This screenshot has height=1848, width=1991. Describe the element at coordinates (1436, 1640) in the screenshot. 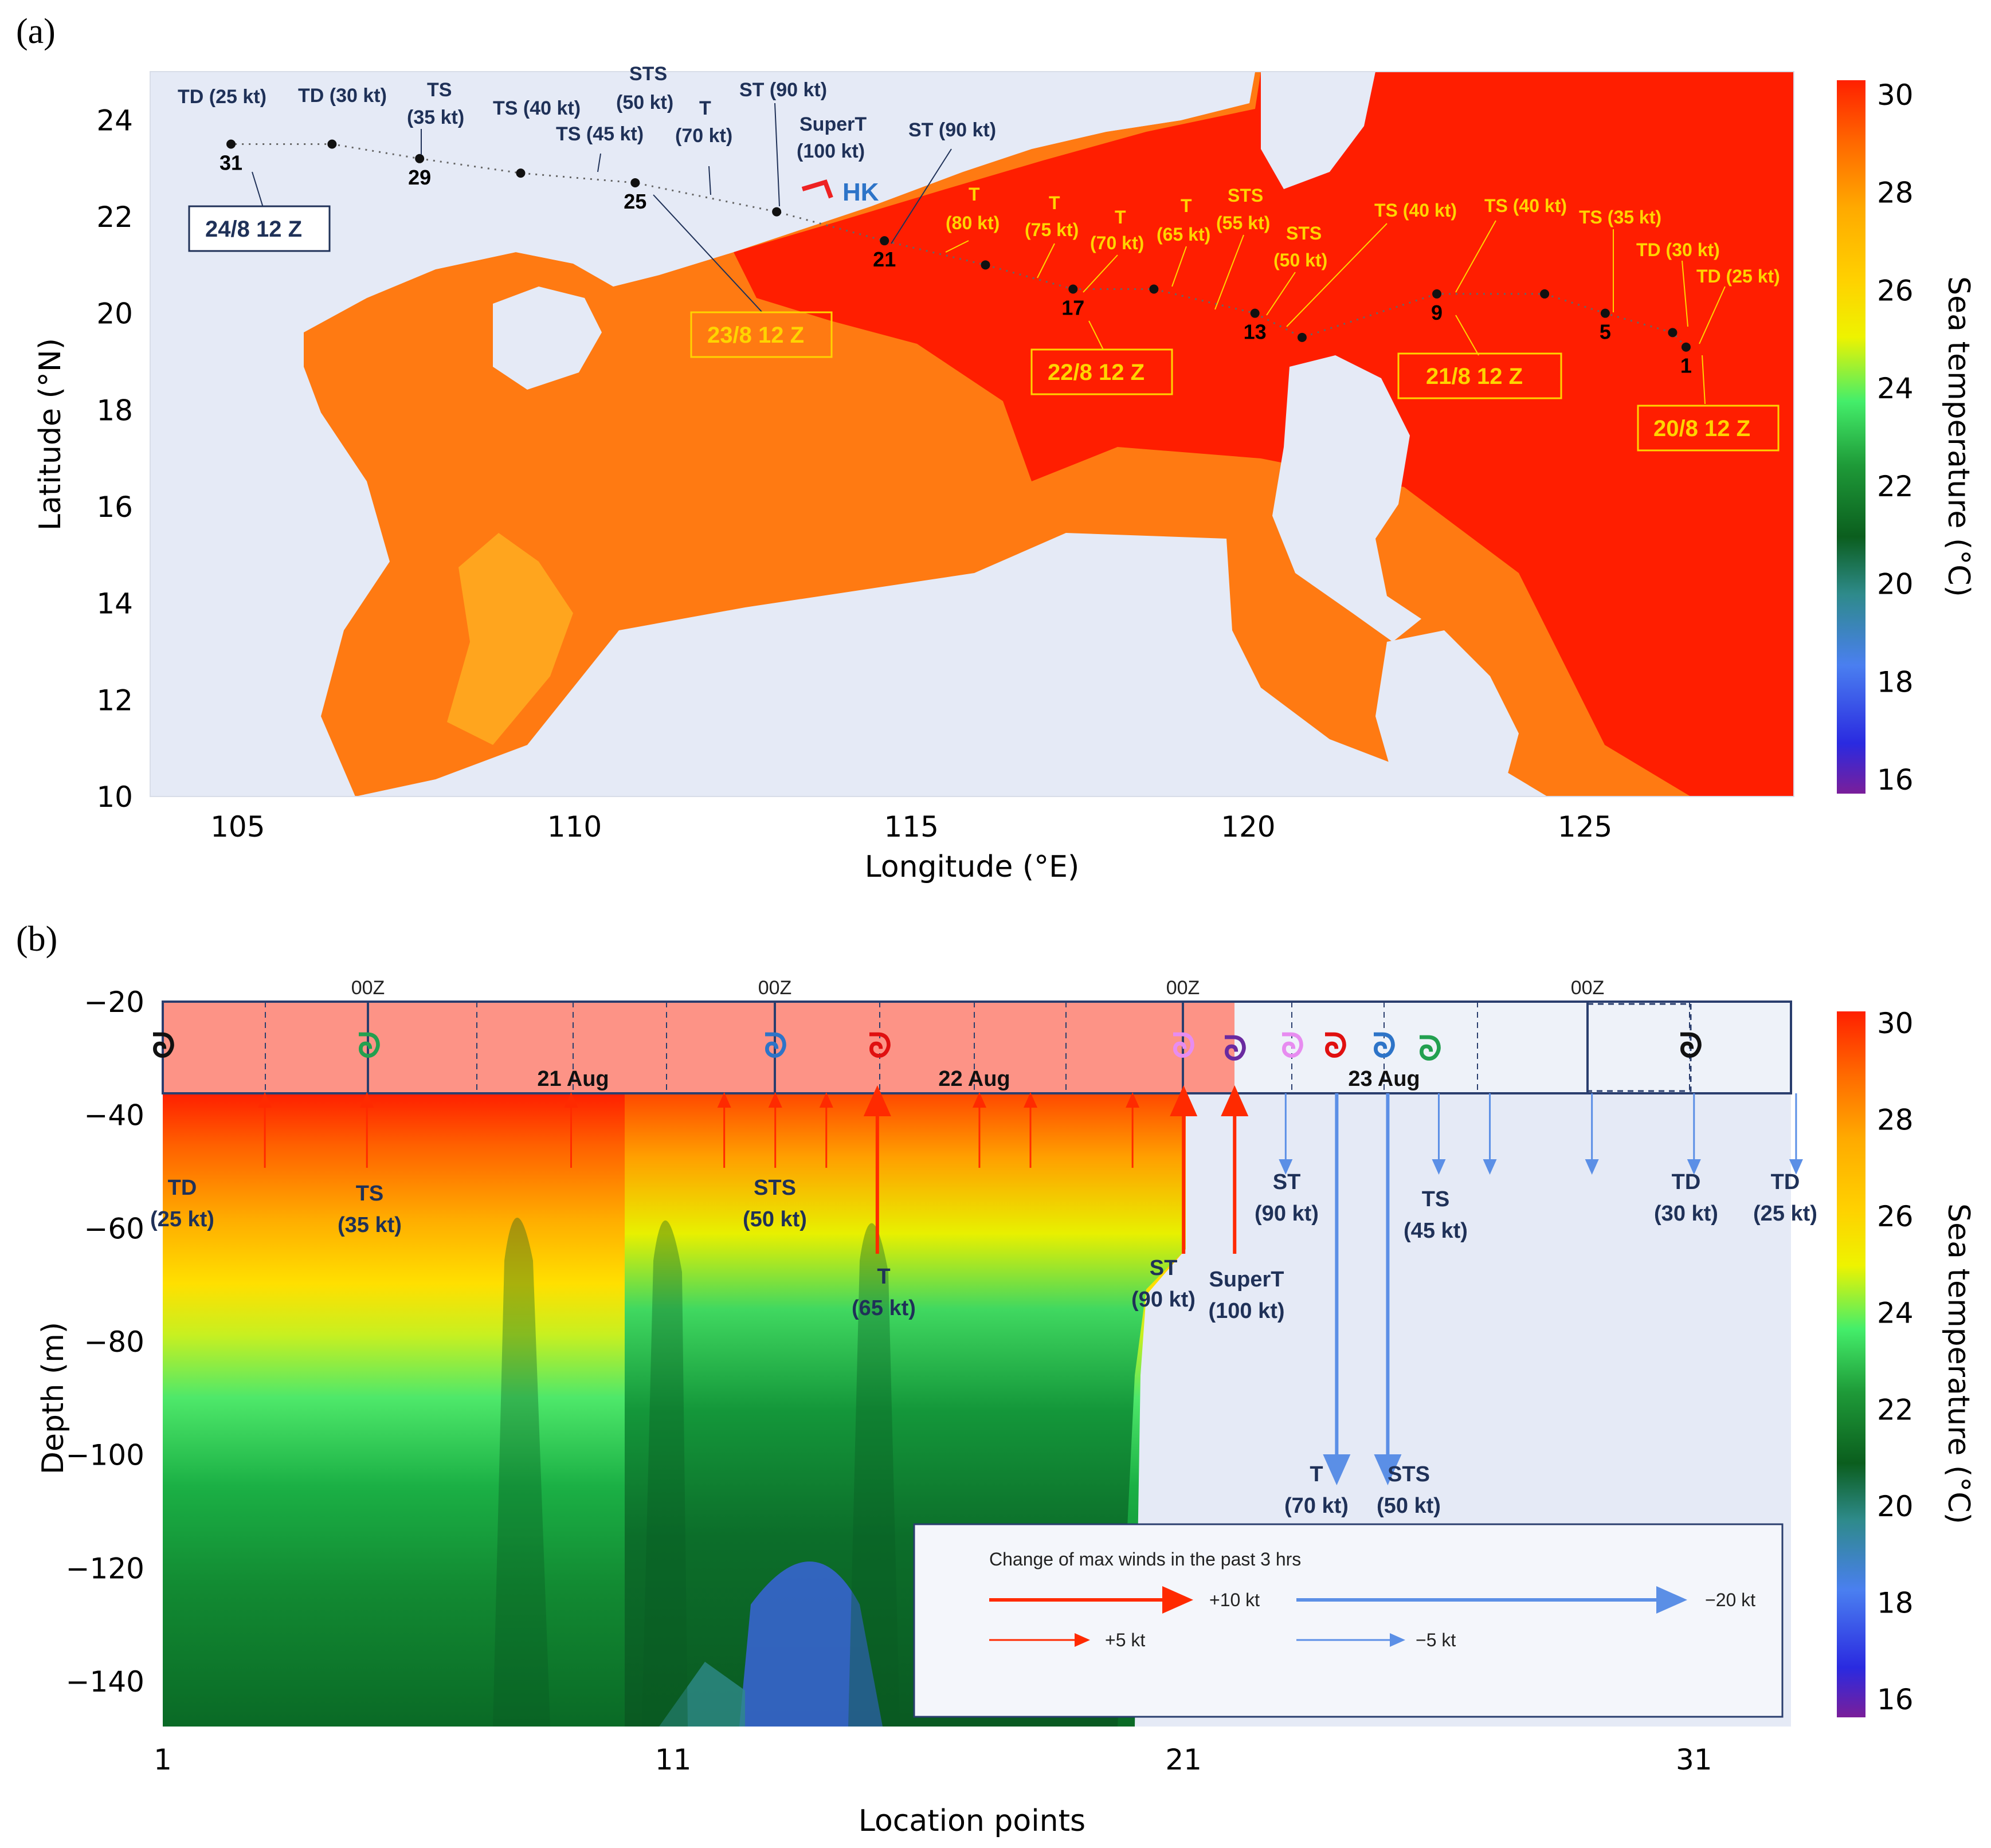

I see `legend-minus5: −5 kt` at that location.